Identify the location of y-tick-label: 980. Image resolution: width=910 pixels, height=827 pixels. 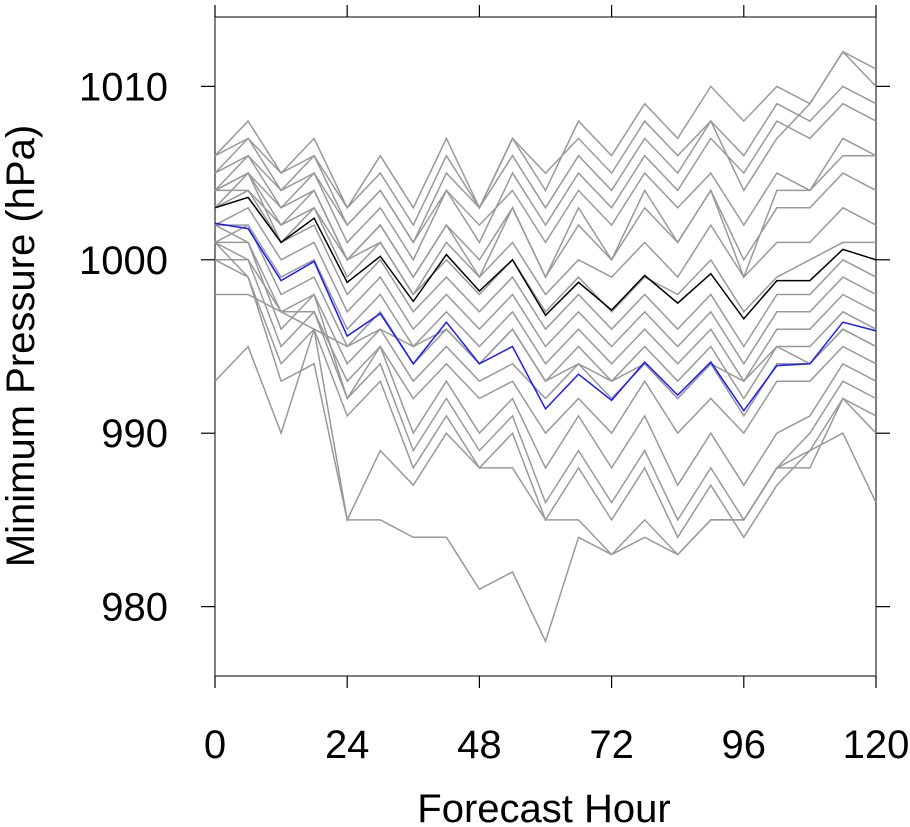
(134, 608).